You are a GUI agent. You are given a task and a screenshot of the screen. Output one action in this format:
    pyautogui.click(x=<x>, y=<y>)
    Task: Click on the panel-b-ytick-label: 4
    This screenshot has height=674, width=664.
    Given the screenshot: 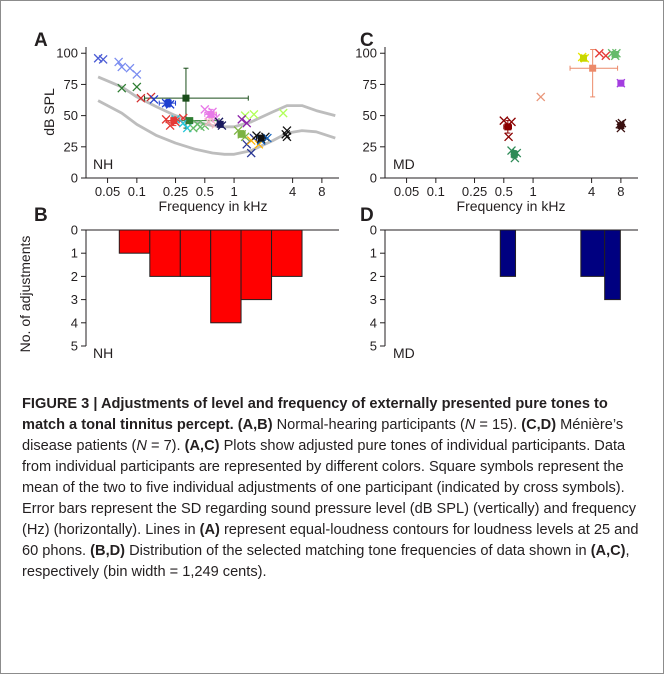 What is the action you would take?
    pyautogui.click(x=74, y=322)
    